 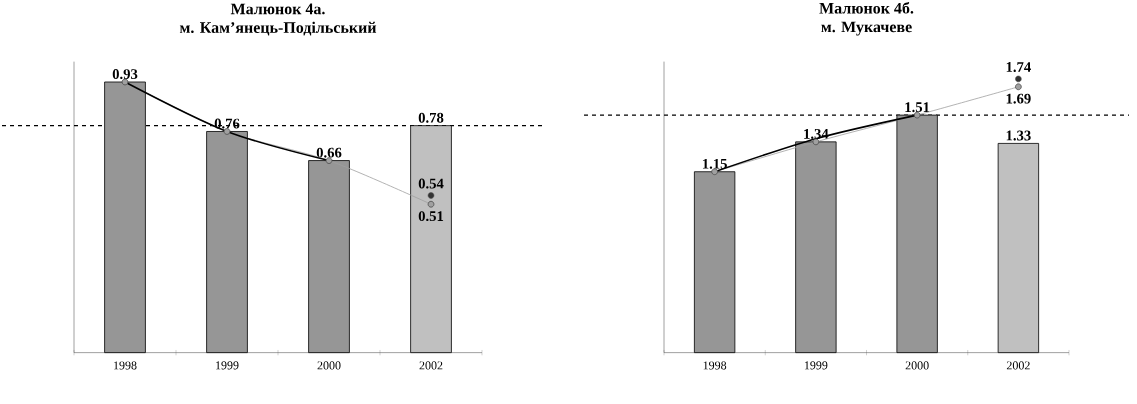 I want to click on data-label: 1.74, so click(x=1018, y=67).